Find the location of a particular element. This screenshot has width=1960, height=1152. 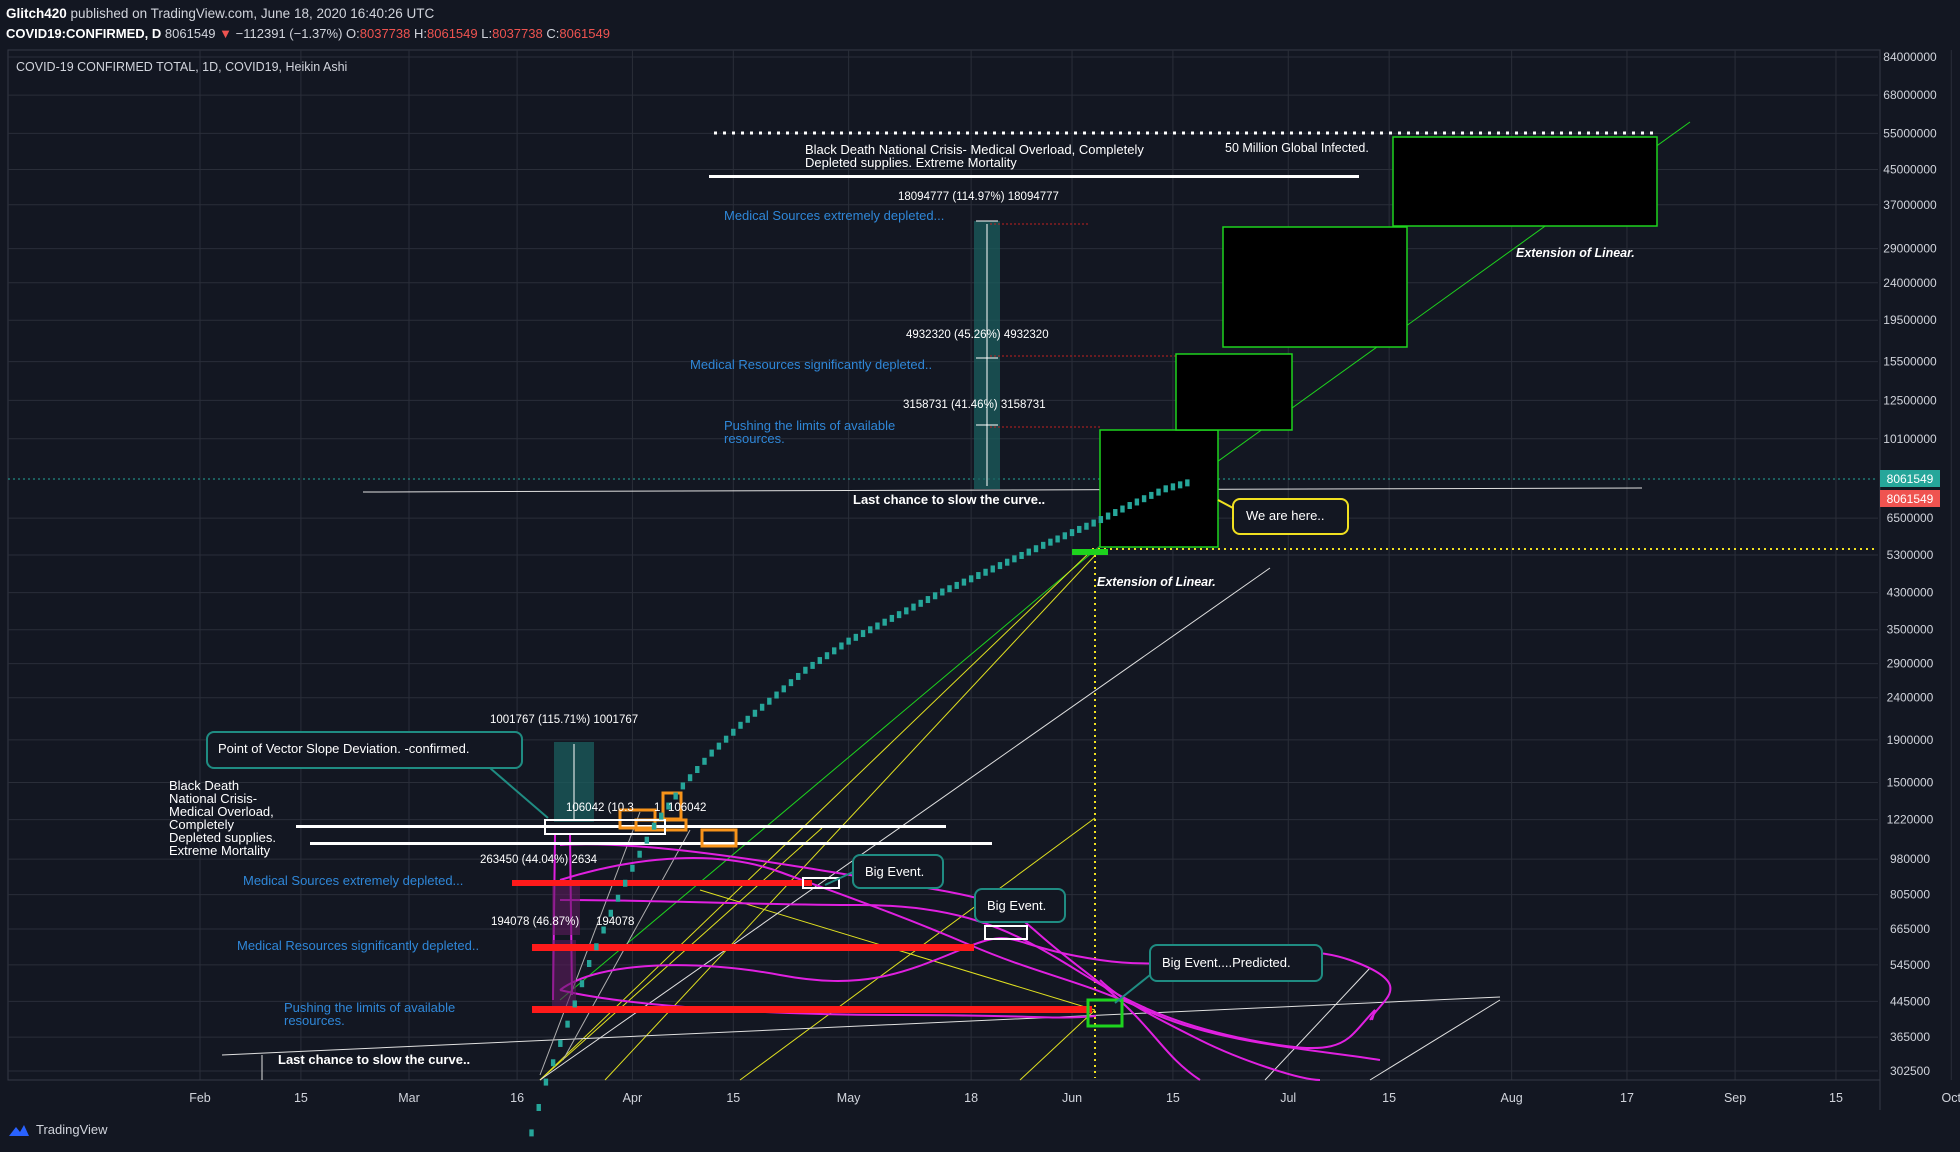

time-tick-label: May is located at coordinates (849, 1098).